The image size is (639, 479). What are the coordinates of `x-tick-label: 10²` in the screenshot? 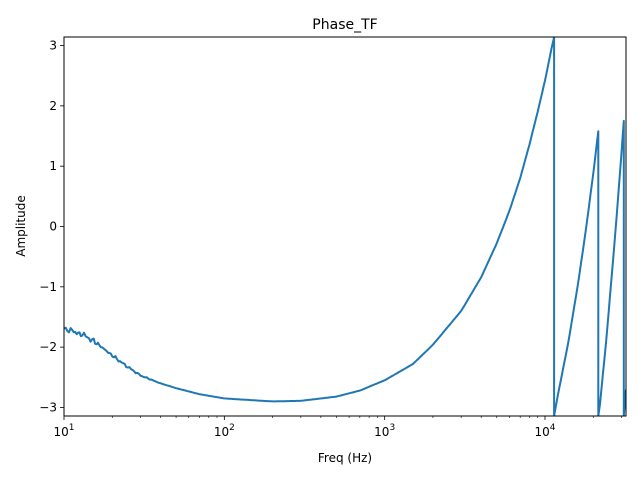 It's located at (224, 431).